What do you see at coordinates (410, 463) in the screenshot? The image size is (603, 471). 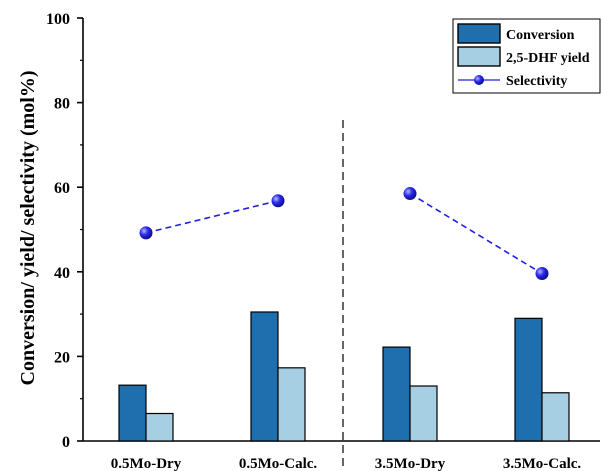 I see `x-tick-label-2: 3.5Mo-Dry` at bounding box center [410, 463].